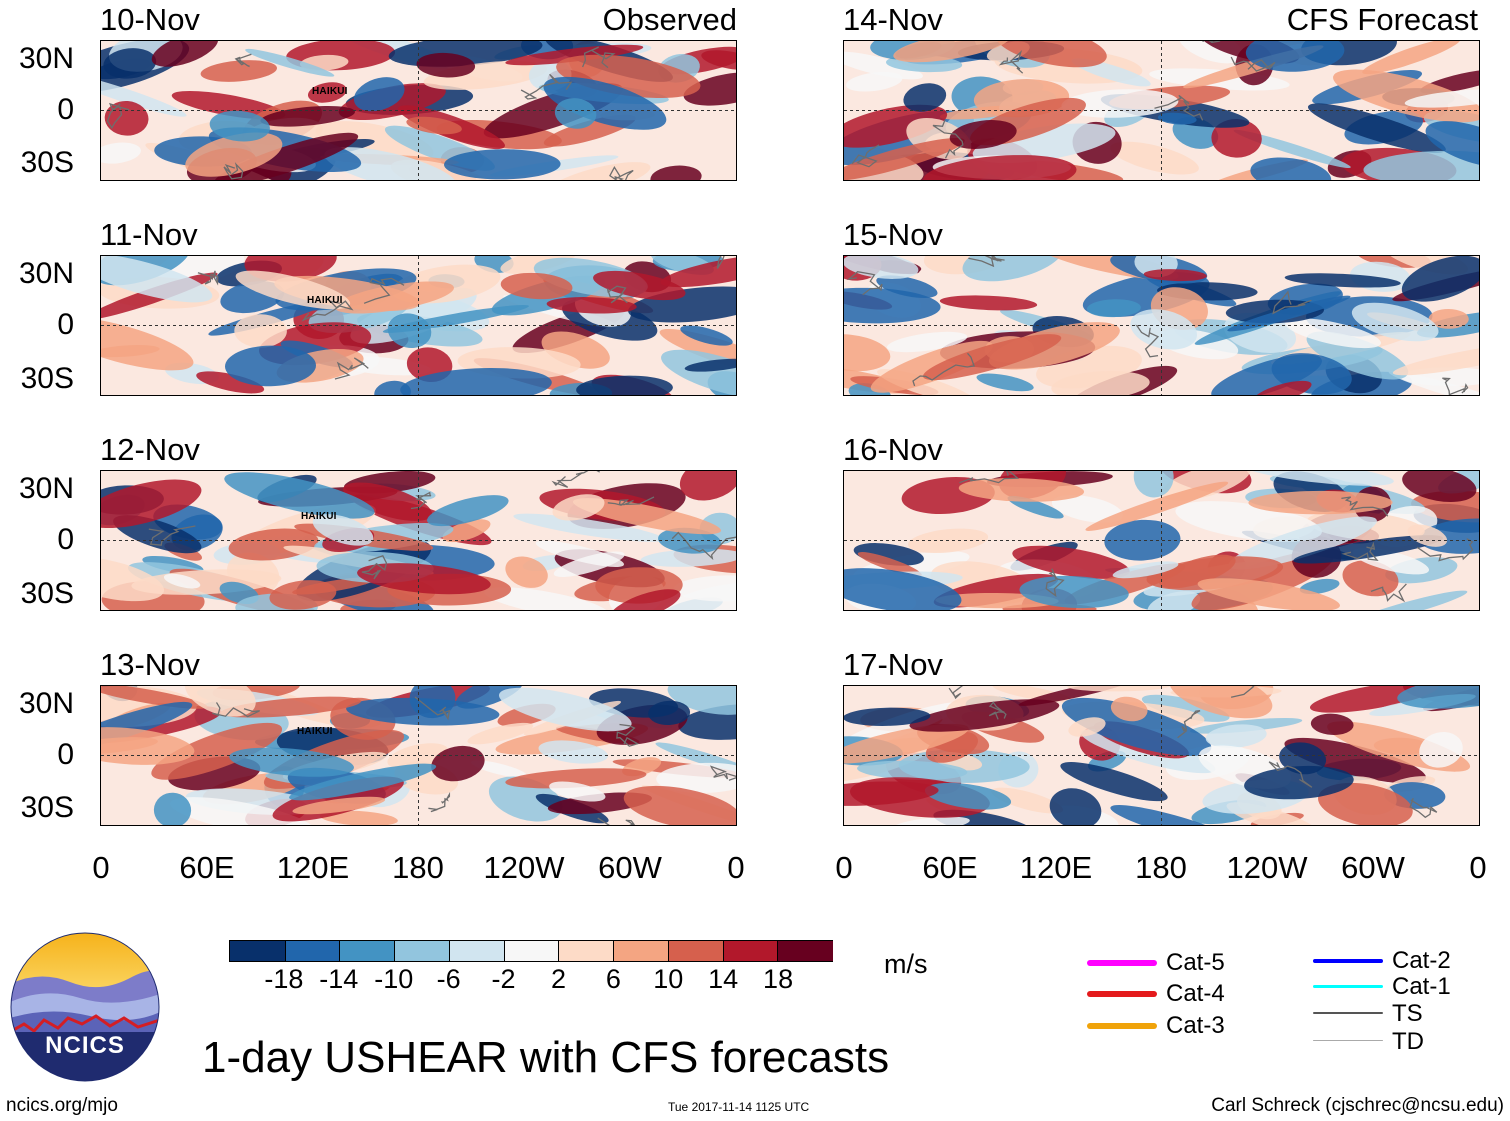 The width and height of the screenshot is (1510, 1121). Describe the element at coordinates (1195, 1025) in the screenshot. I see `legend-label: Cat-3` at that location.